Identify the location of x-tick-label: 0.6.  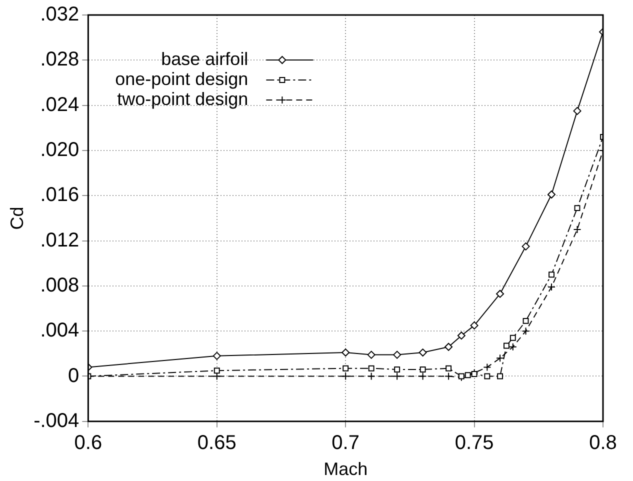
(88, 443).